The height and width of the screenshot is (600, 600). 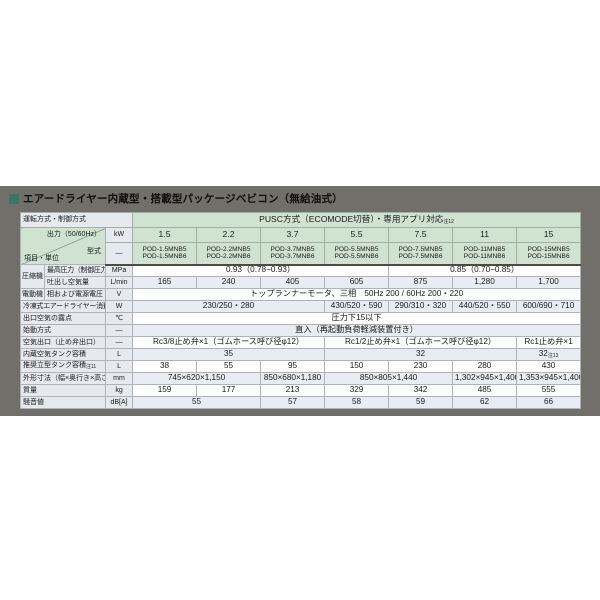 I want to click on spec-cell: 62, so click(x=485, y=402).